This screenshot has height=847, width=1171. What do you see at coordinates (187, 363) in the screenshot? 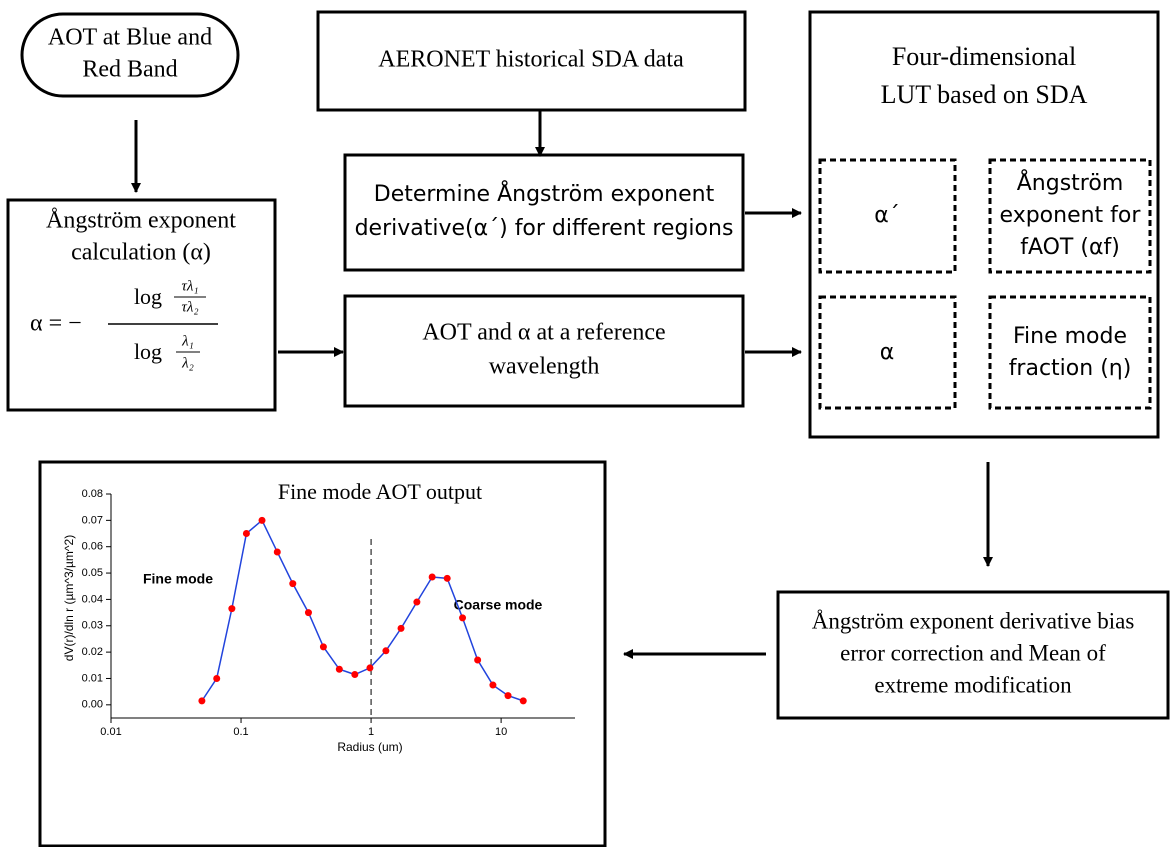
I see `formula-text: λ₂` at bounding box center [187, 363].